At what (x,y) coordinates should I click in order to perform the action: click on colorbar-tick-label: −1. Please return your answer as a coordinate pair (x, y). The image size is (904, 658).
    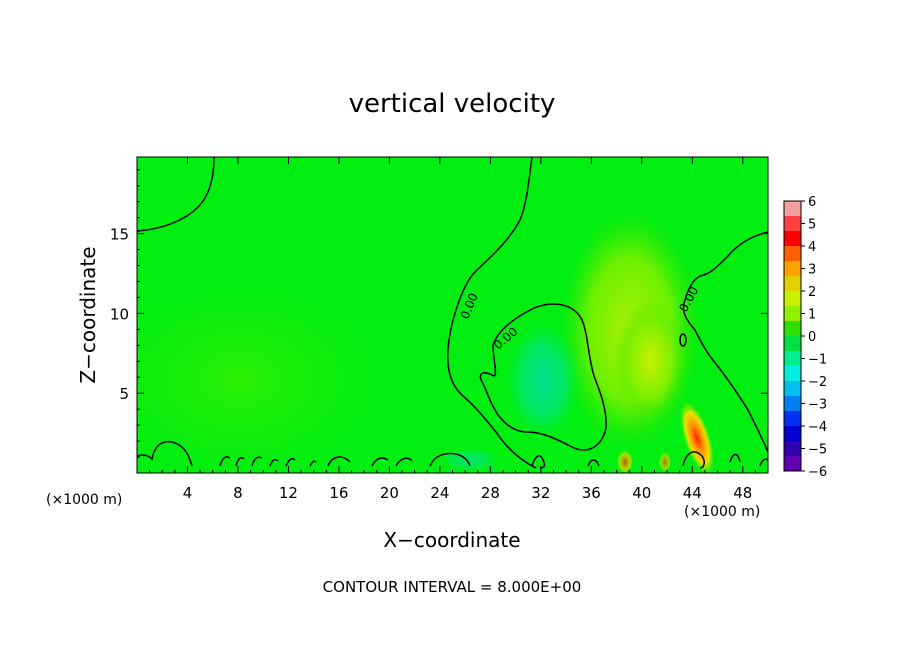
    Looking at the image, I should click on (817, 360).